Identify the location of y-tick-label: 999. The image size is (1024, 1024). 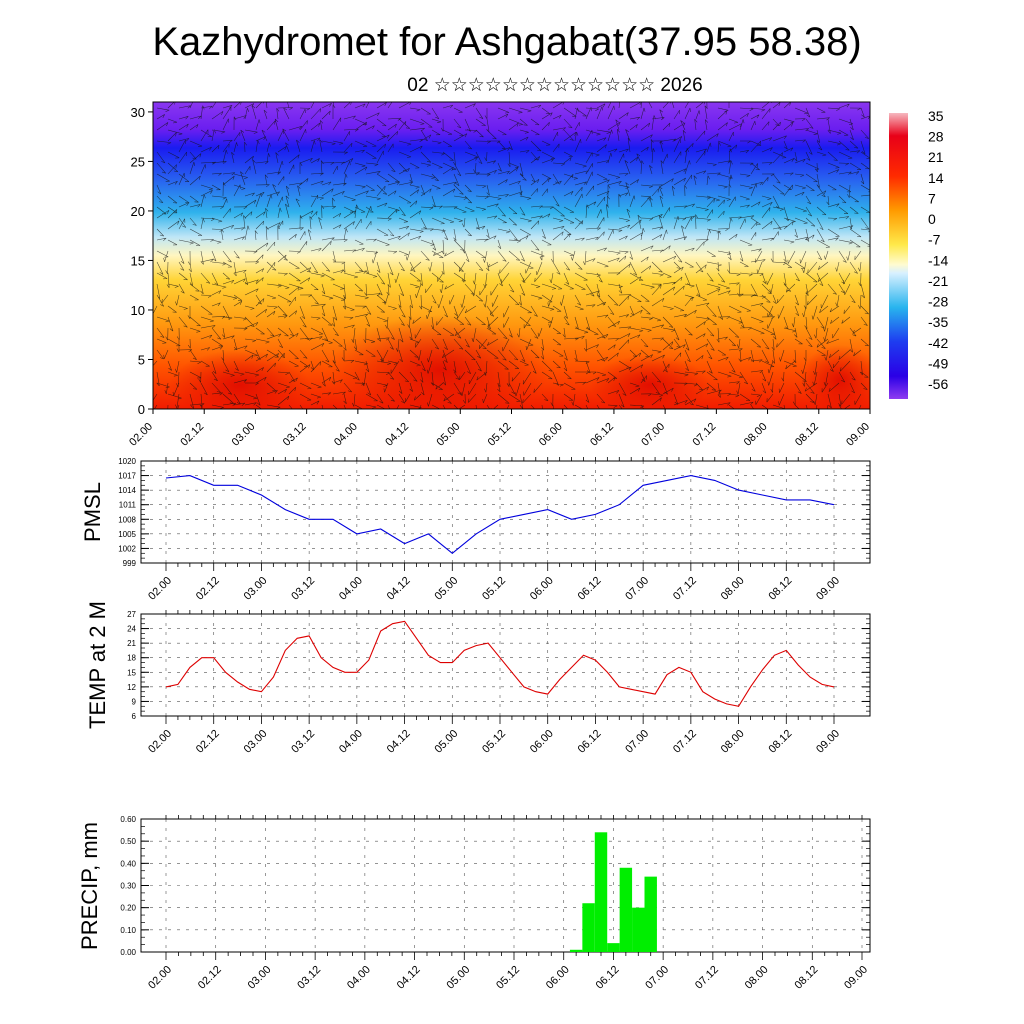
(130, 563).